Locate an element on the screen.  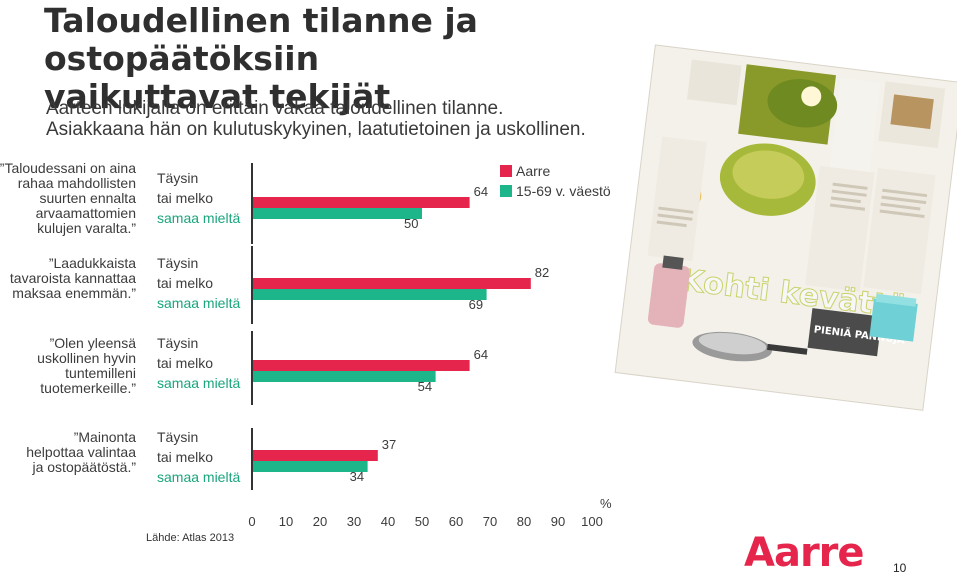
value-label-population: 34 is located at coordinates (357, 476).